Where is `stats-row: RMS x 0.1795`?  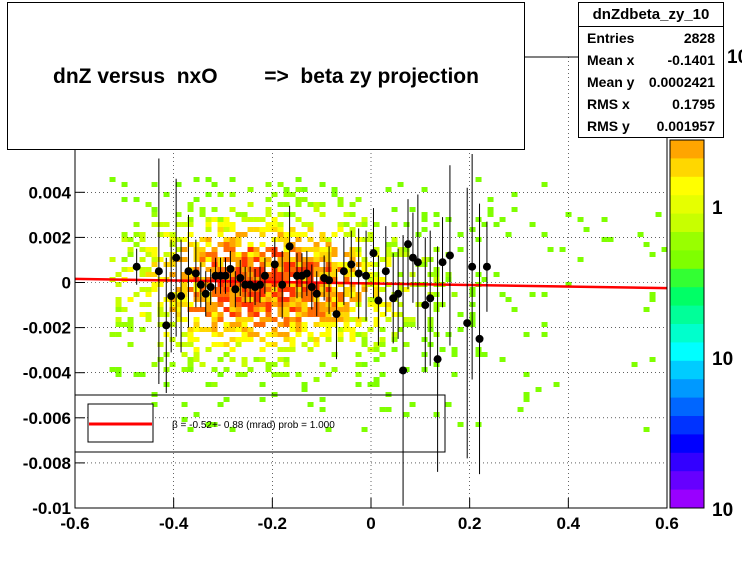
stats-row: RMS x 0.1795 is located at coordinates (651, 104).